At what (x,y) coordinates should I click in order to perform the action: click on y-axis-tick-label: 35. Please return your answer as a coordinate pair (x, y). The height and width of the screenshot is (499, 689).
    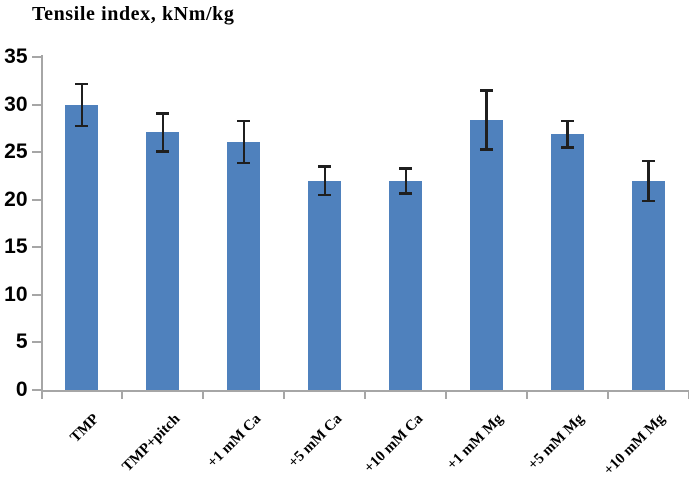
    Looking at the image, I should click on (16, 56).